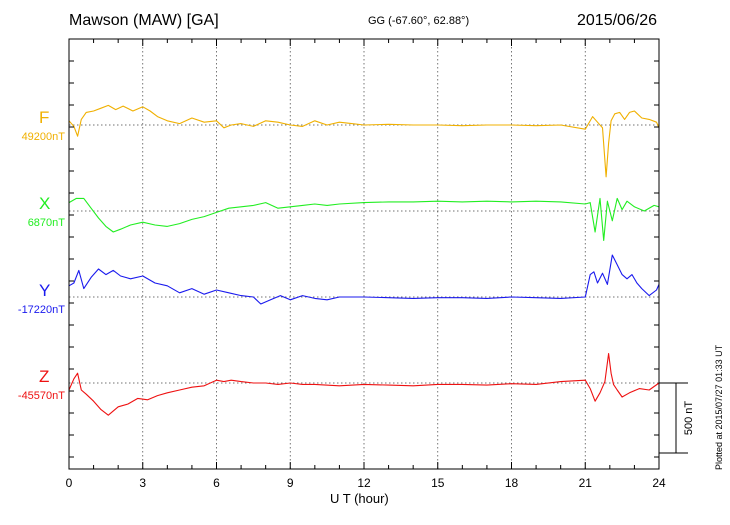 This screenshot has width=730, height=525. What do you see at coordinates (142, 483) in the screenshot?
I see `x-tick-label: 3` at bounding box center [142, 483].